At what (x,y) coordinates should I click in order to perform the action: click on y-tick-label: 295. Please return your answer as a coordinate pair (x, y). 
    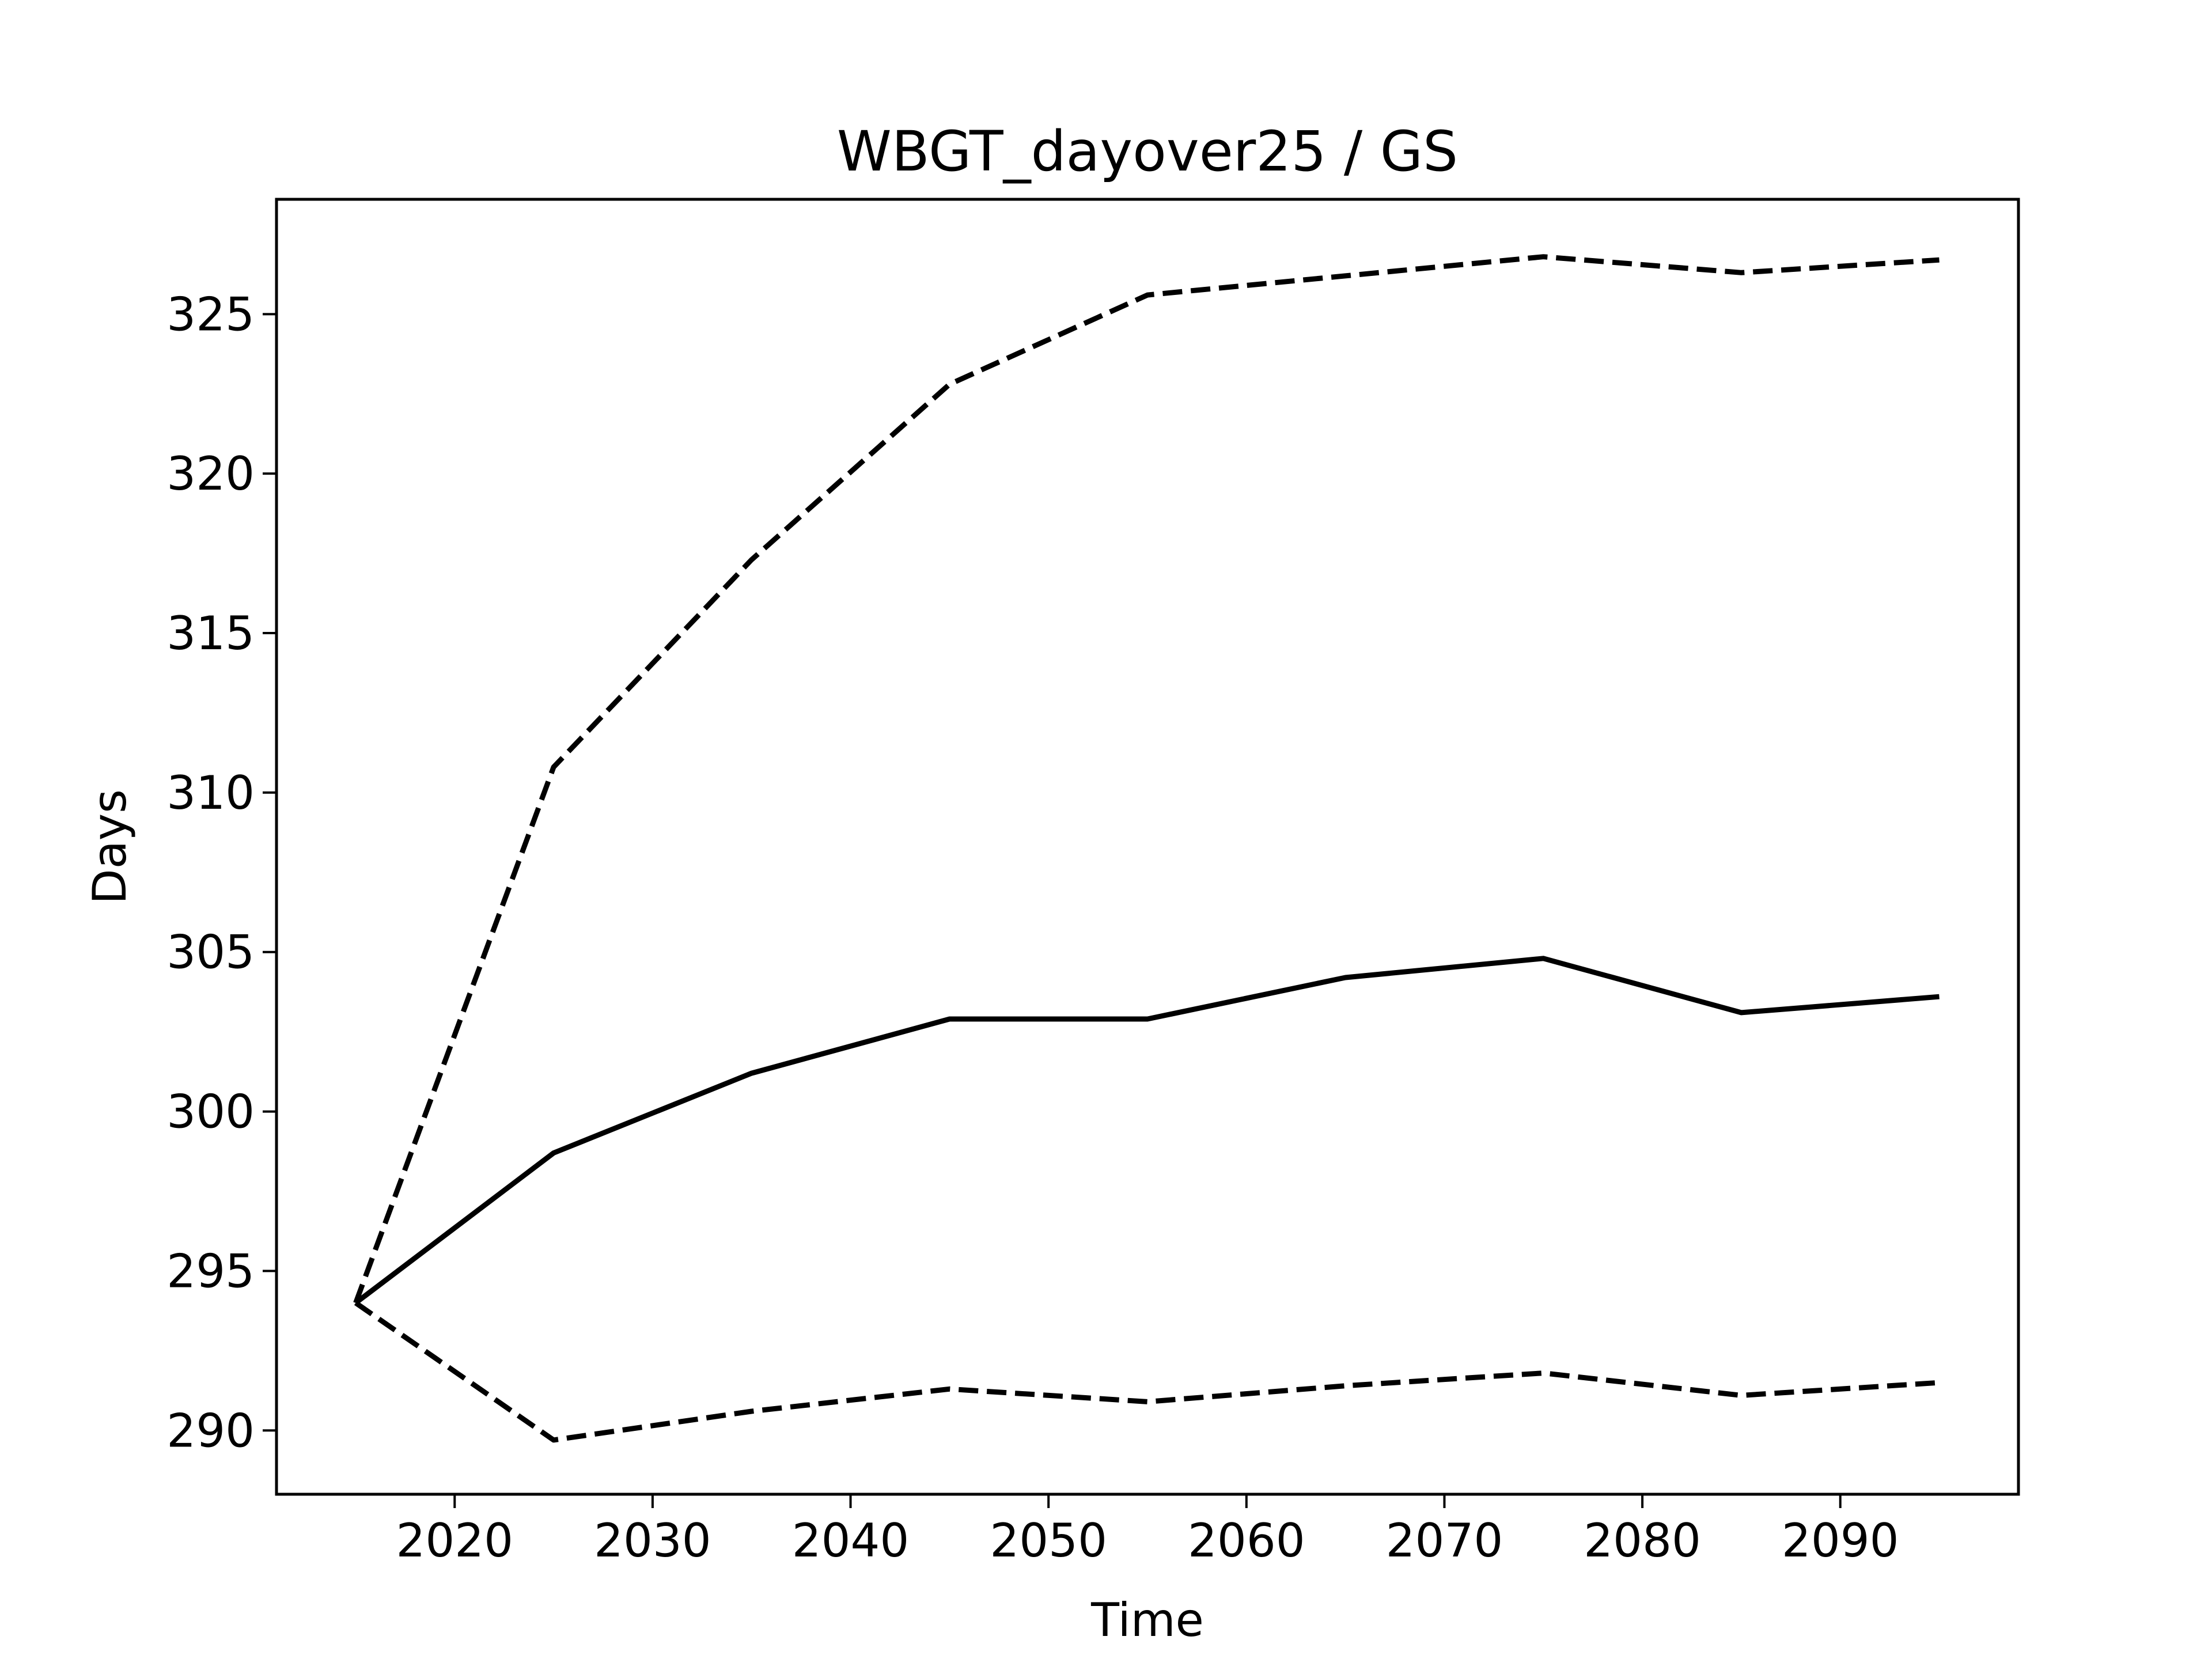
    Looking at the image, I should click on (210, 1271).